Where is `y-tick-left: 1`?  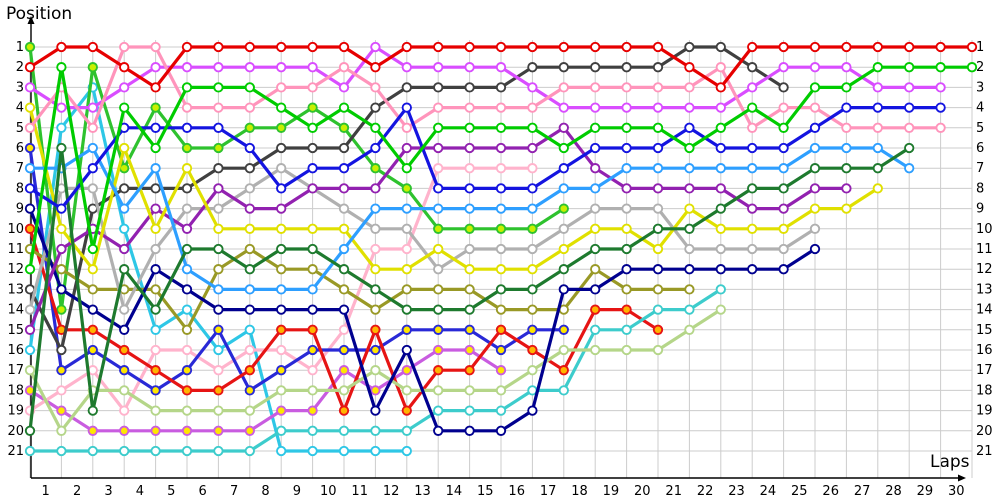
y-tick-left: 1 is located at coordinates (20, 47).